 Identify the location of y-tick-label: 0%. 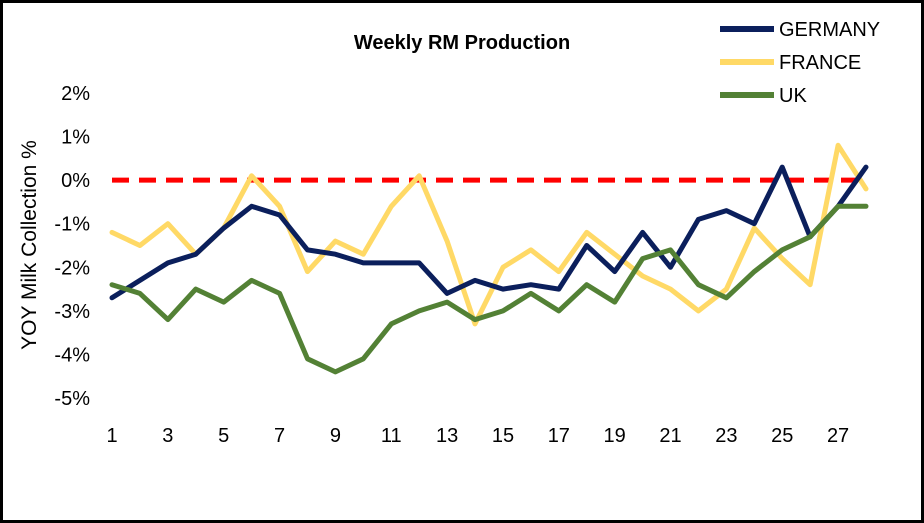
(75, 181).